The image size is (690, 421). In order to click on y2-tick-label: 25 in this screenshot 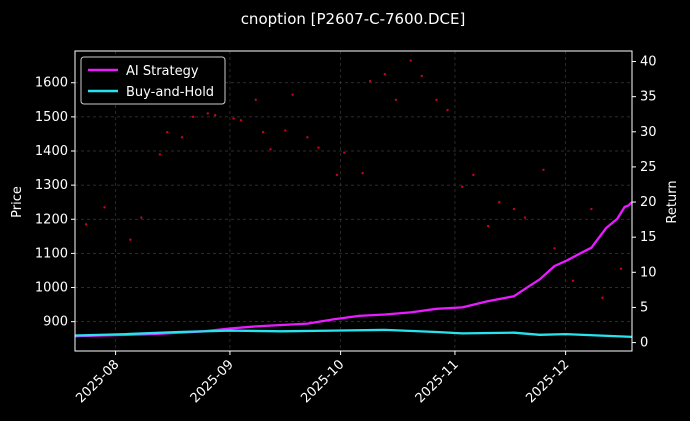, I will do `click(648, 167)`.